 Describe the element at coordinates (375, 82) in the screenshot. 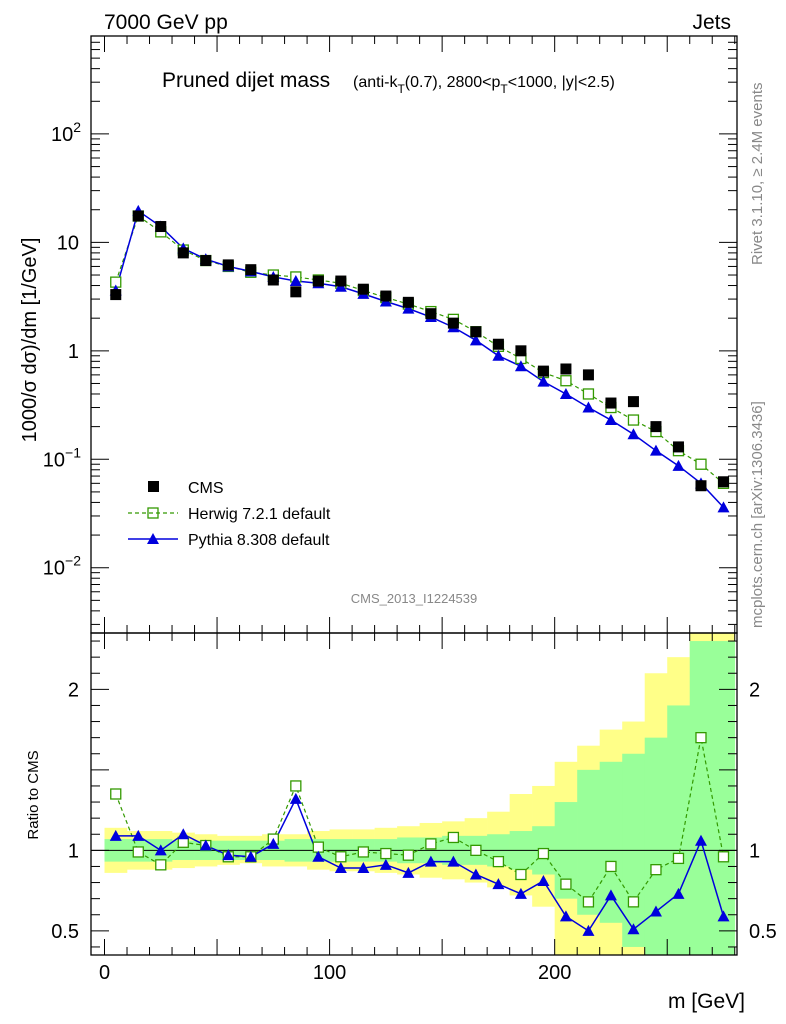

I see `subtitle-part-1: (anti-k` at that location.